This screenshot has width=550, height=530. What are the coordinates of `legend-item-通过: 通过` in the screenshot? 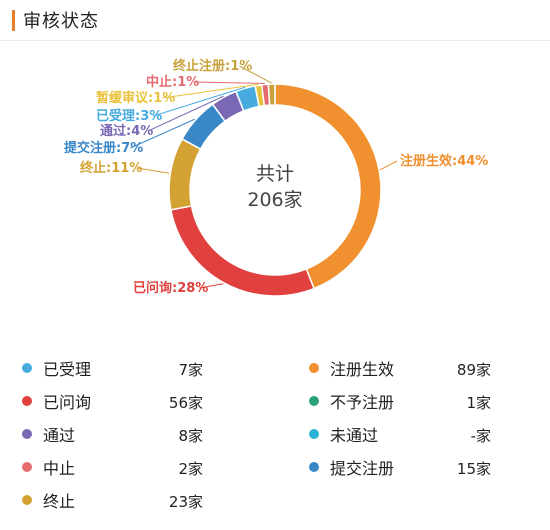 It's located at (49, 434).